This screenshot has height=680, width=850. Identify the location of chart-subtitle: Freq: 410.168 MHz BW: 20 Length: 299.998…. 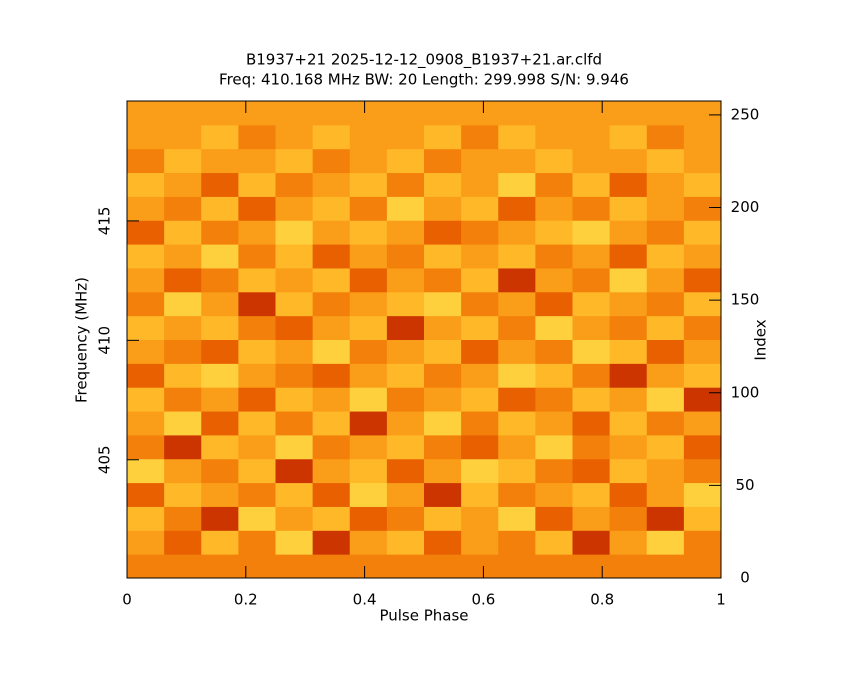
(424, 80).